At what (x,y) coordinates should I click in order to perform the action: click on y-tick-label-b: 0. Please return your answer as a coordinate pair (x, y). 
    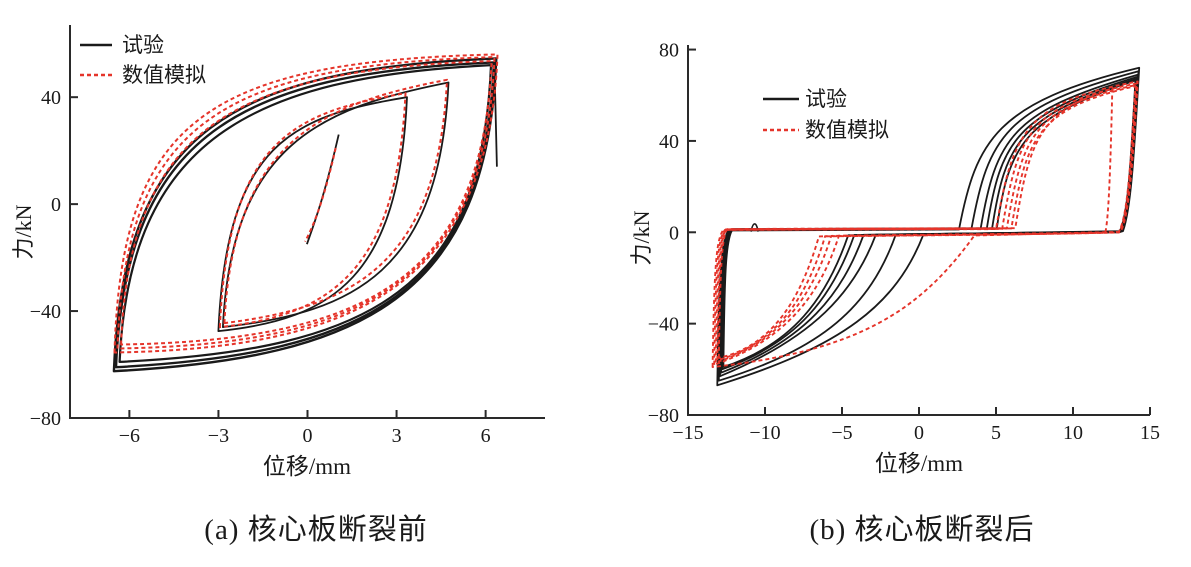
    Looking at the image, I should click on (674, 233).